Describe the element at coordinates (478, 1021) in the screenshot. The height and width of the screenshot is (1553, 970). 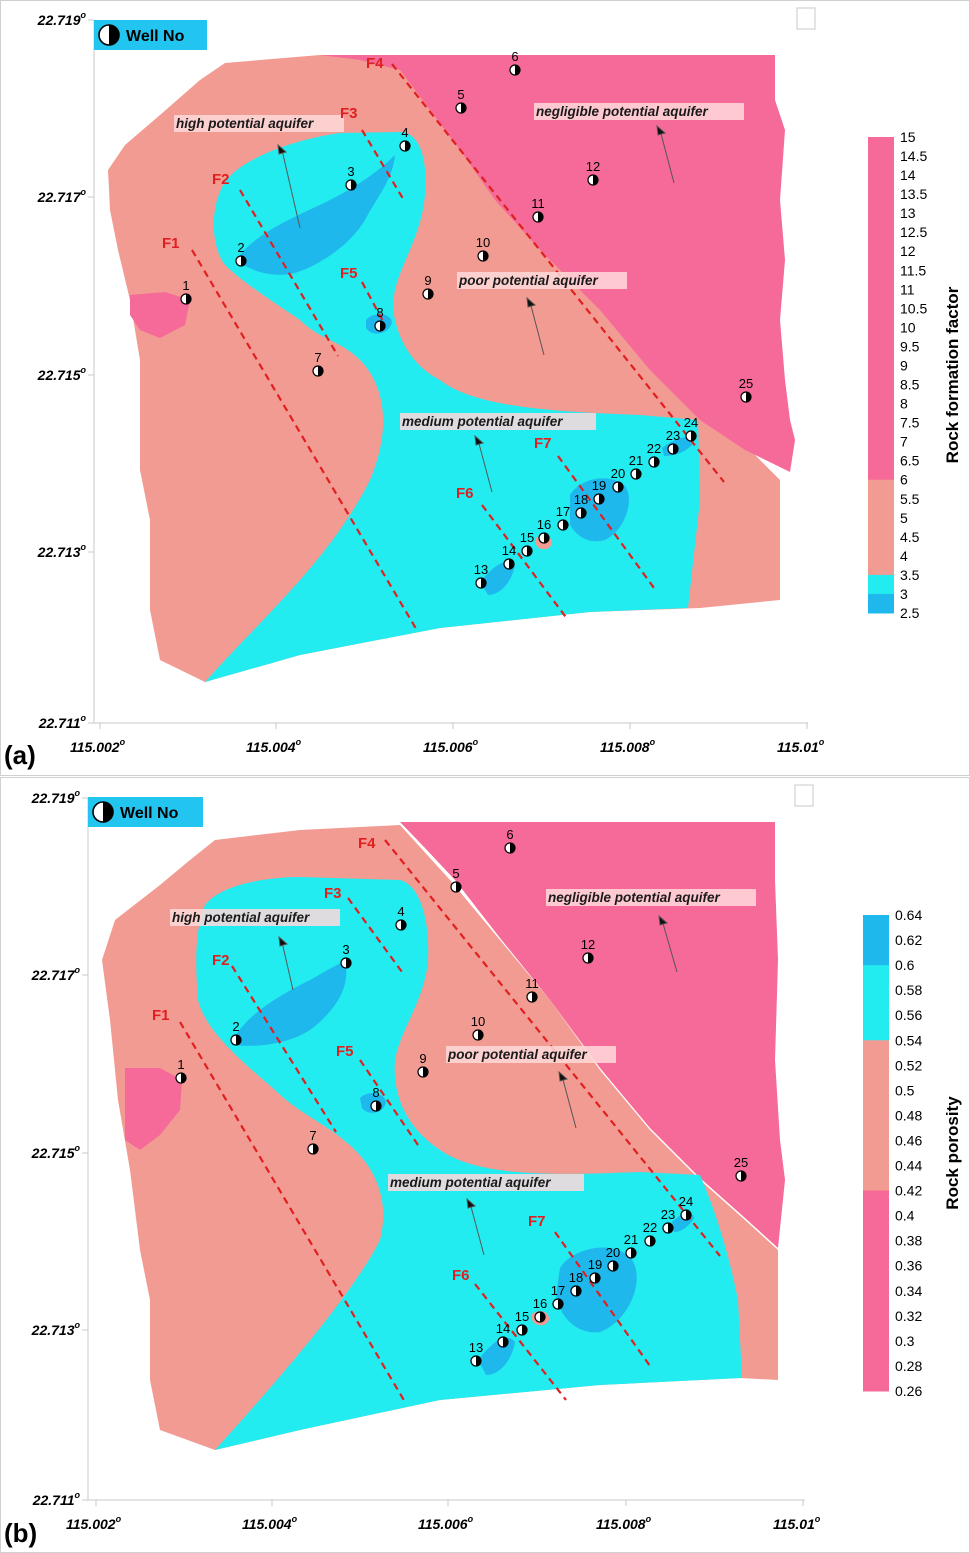
I see `well-number: 10` at that location.